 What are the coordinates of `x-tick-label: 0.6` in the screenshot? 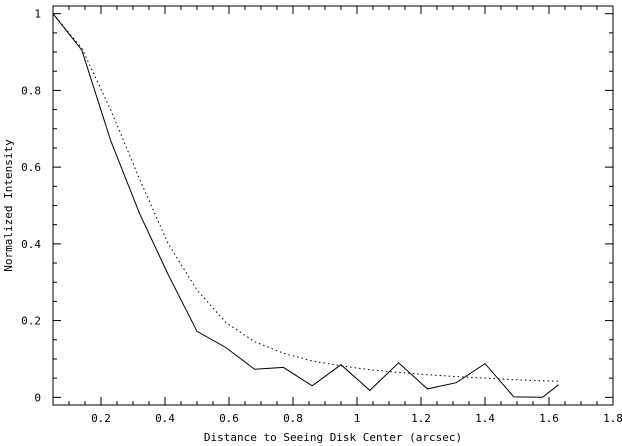 It's located at (229, 418).